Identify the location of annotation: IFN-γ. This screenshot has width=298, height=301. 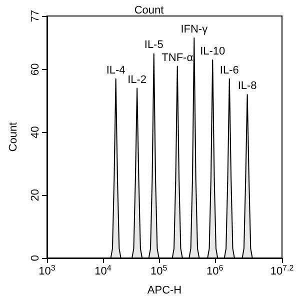
(194, 30).